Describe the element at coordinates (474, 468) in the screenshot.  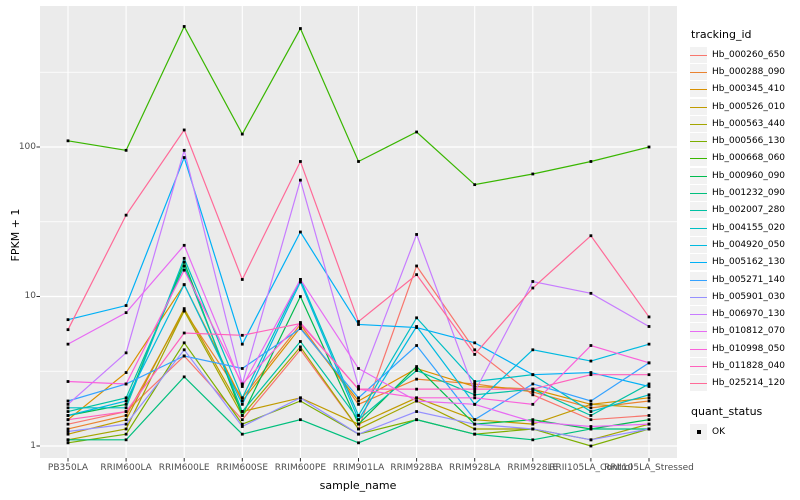
I see `x-tick-label: RRIM928LA` at that location.